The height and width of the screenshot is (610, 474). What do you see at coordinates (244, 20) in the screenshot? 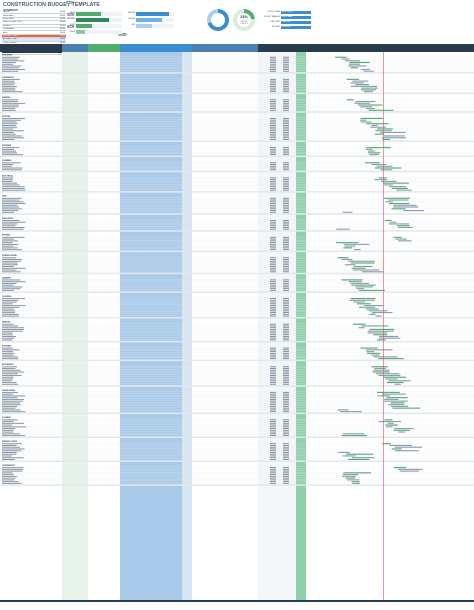
I see `complete-donut: 23% PERCENT COMPLETE` at bounding box center [244, 20].